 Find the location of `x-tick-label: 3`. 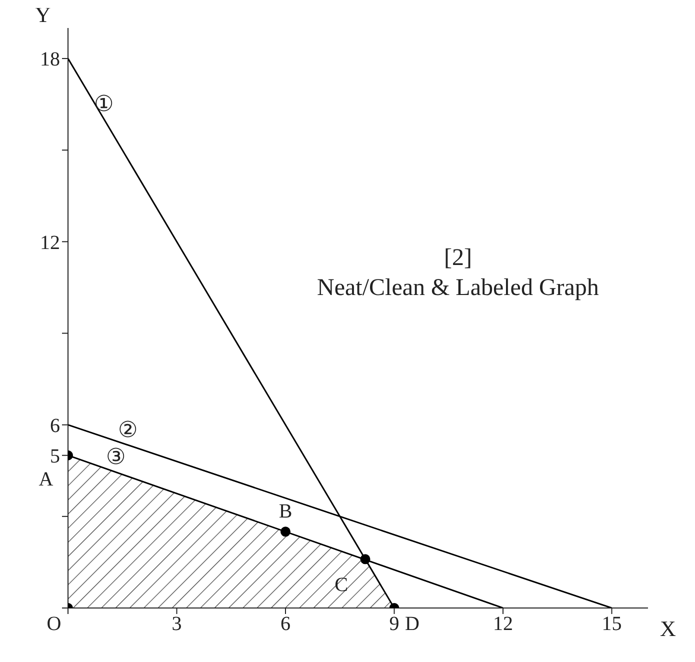

x-tick-label: 3 is located at coordinates (177, 624).